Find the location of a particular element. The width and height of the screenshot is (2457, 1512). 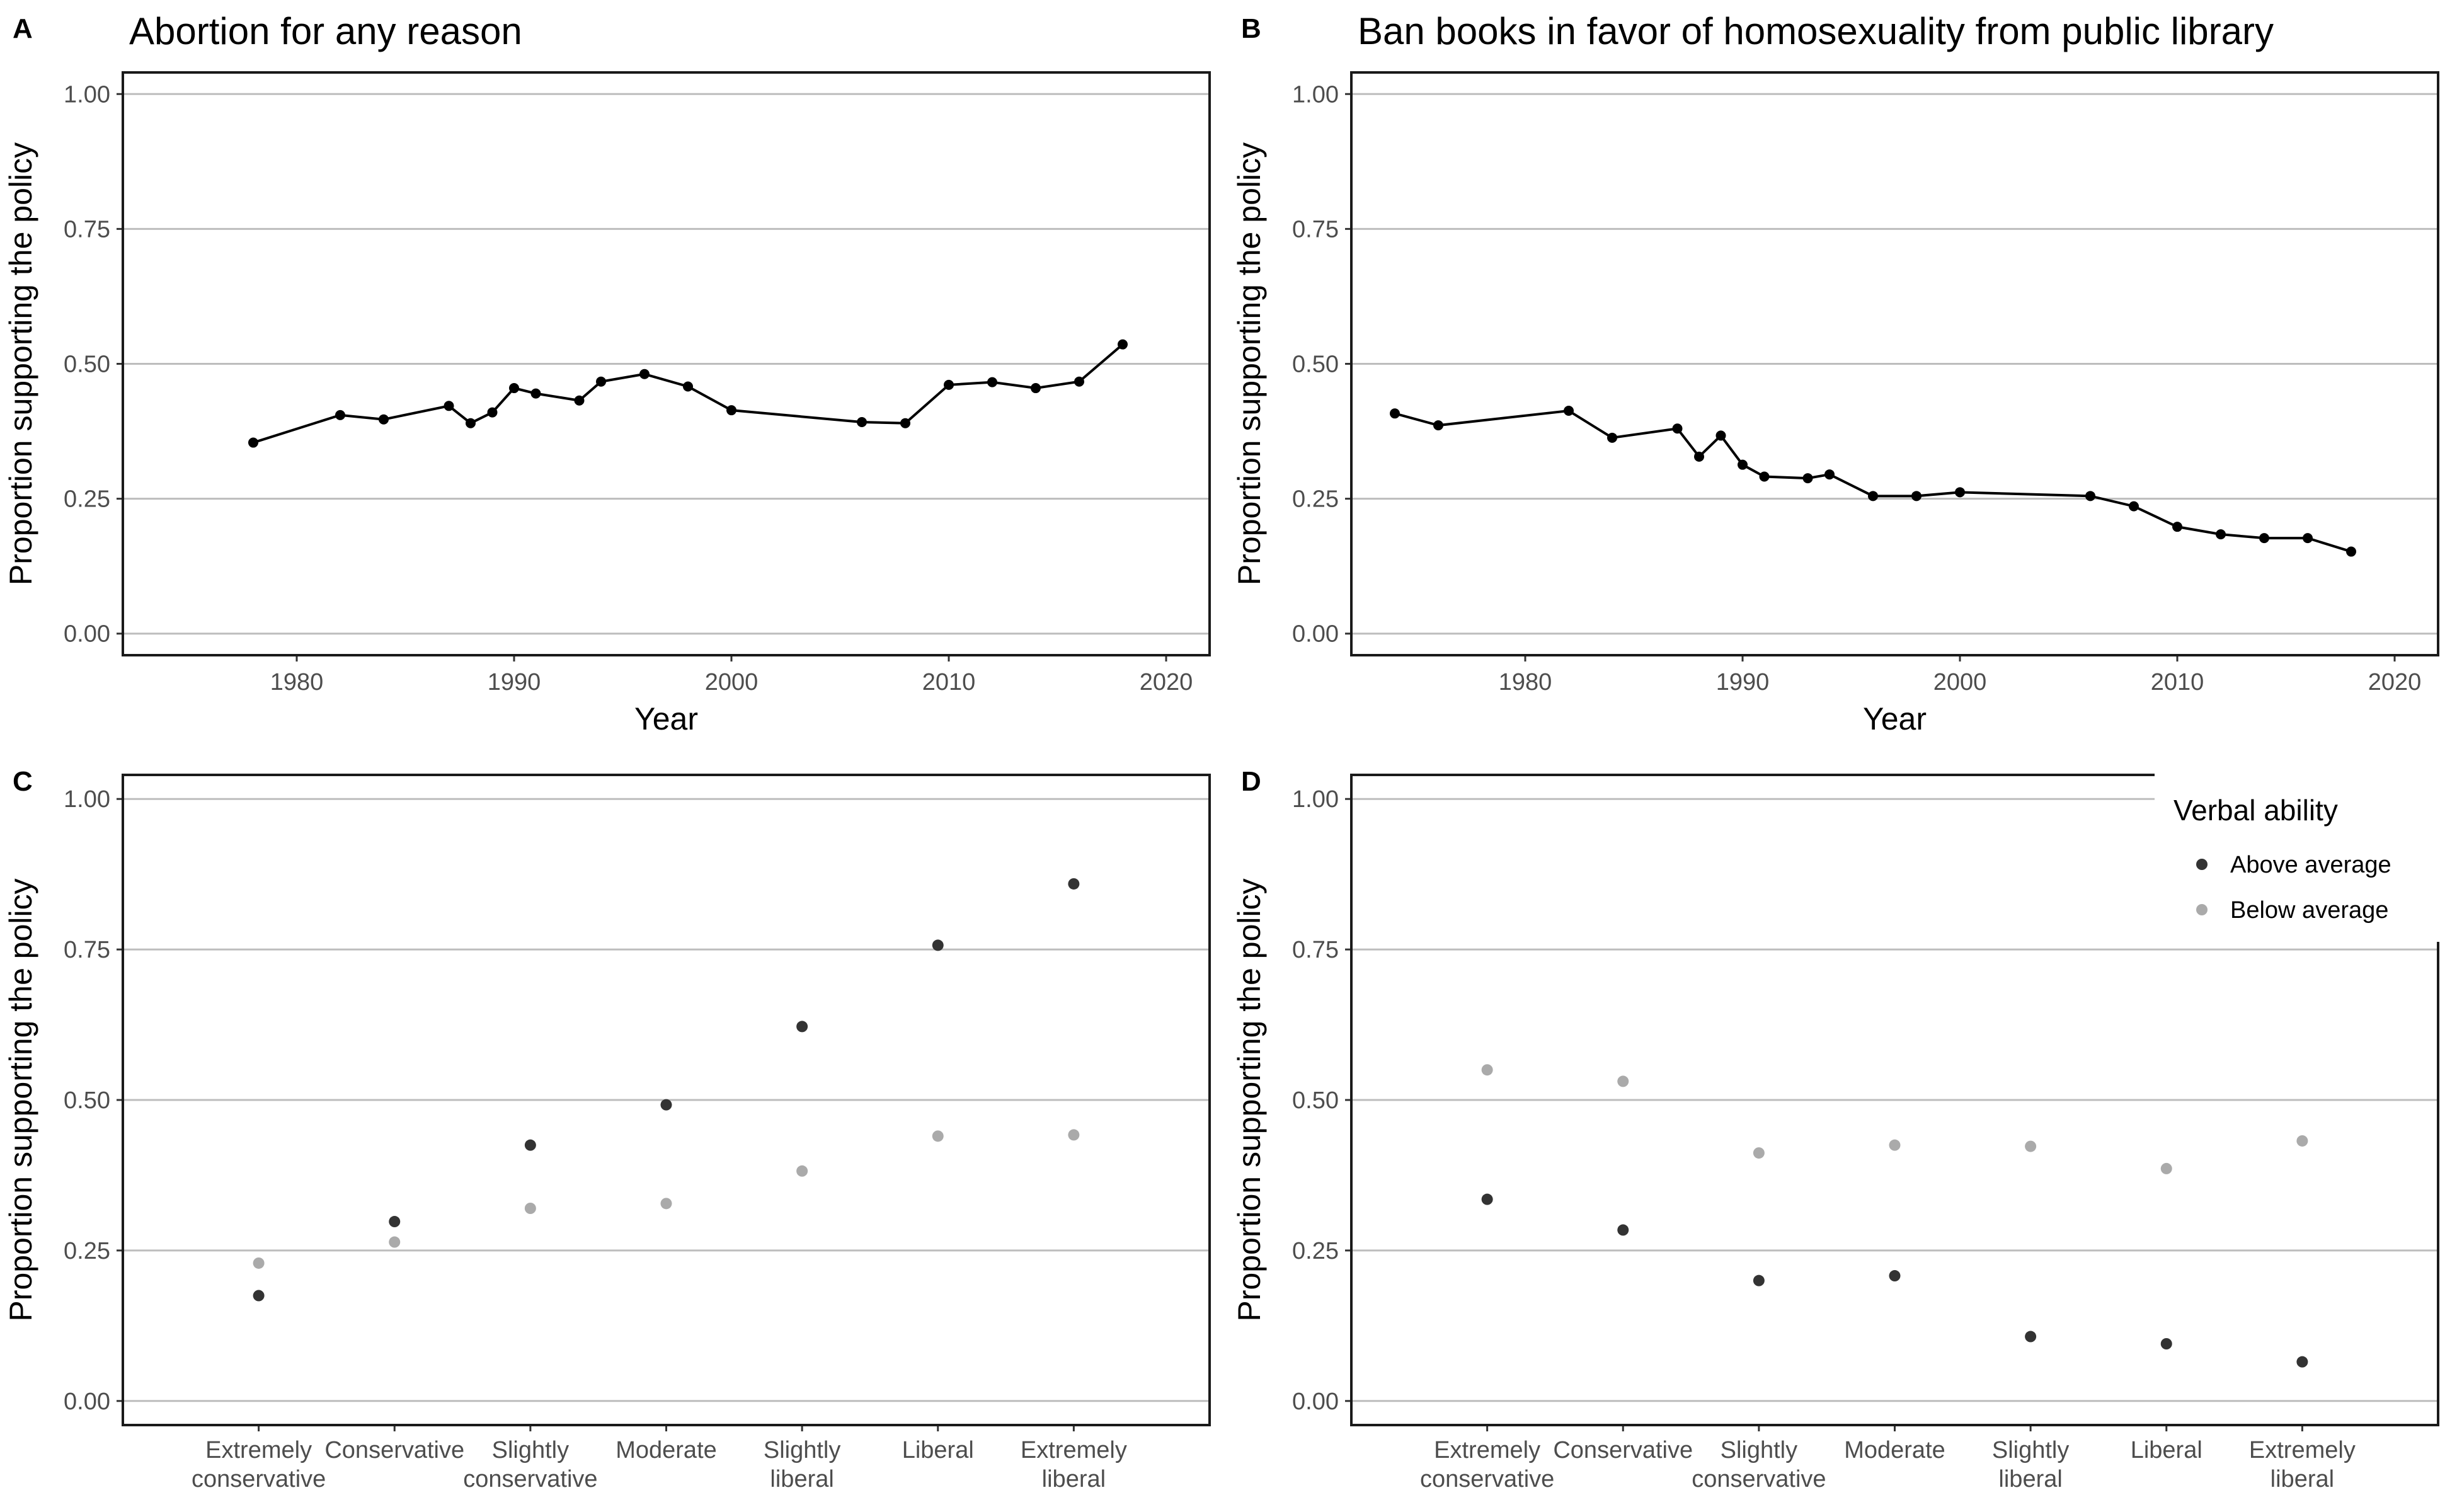

x-tick-label: 1980 is located at coordinates (297, 682).